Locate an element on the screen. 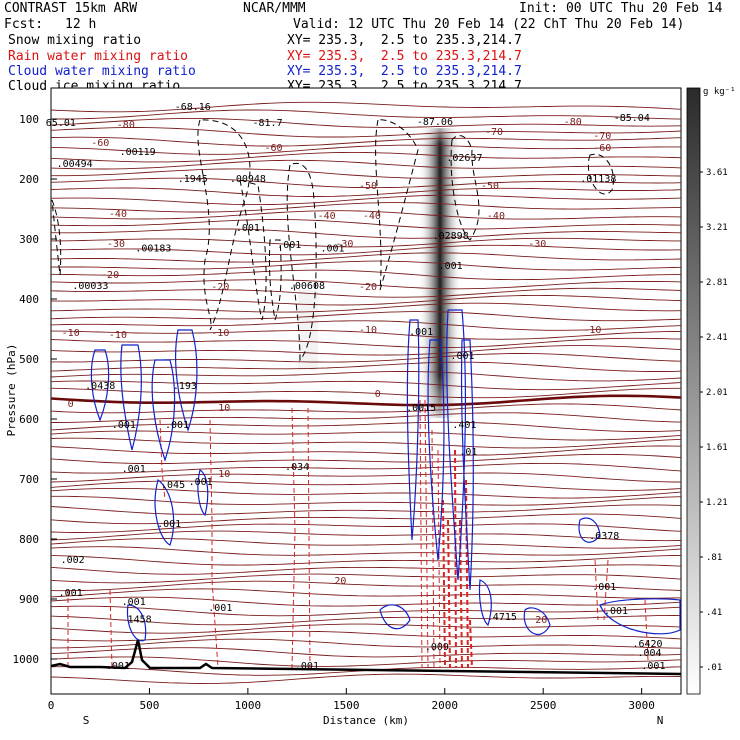 Image resolution: width=740 pixels, height=740 pixels. contour-value-label: -81.7 is located at coordinates (268, 123).